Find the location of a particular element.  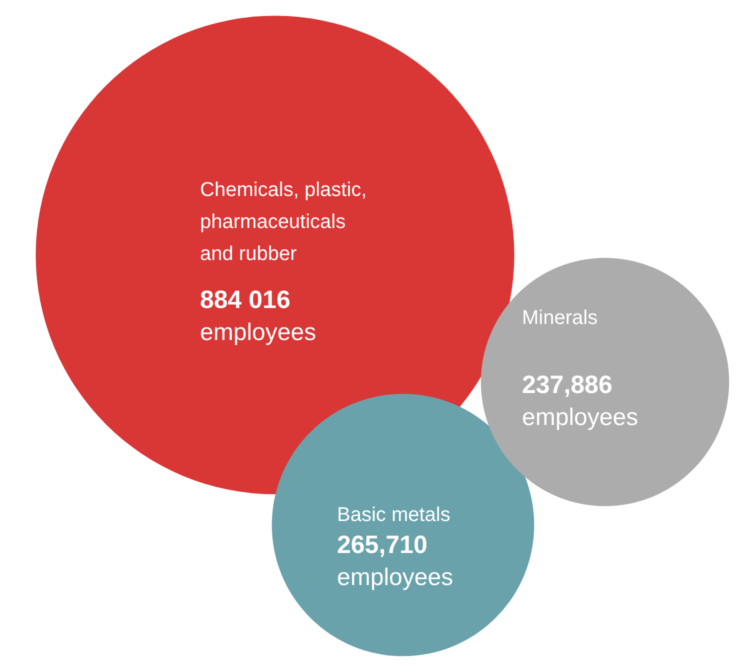

category-label: Basic metals is located at coordinates (393, 515).